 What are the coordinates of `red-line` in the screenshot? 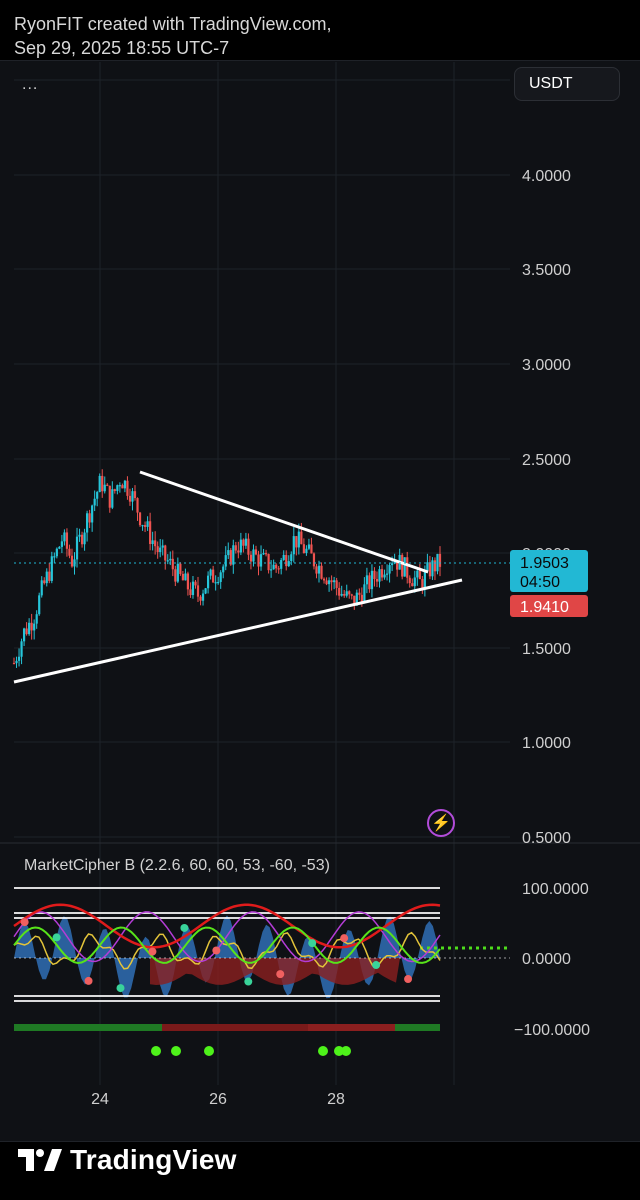 It's located at (227, 926).